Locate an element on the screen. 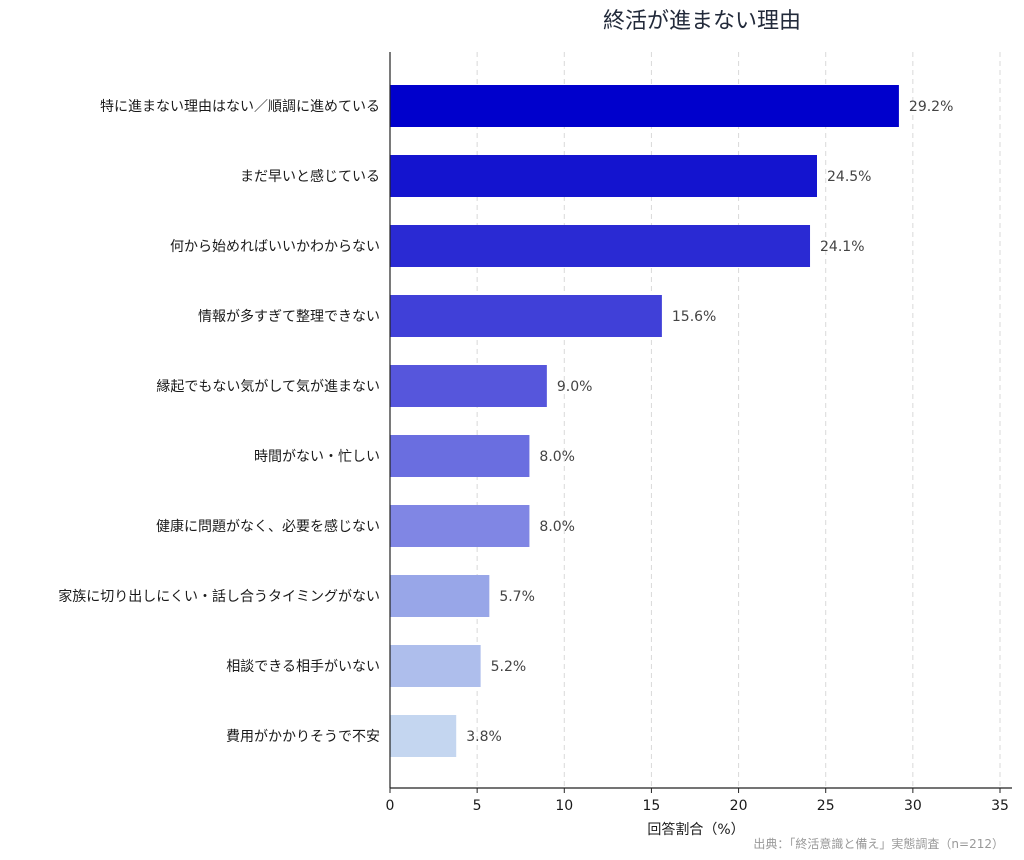 Image resolution: width=1024 pixels, height=860 pixels. value-label-9: 3.8% is located at coordinates (484, 737).